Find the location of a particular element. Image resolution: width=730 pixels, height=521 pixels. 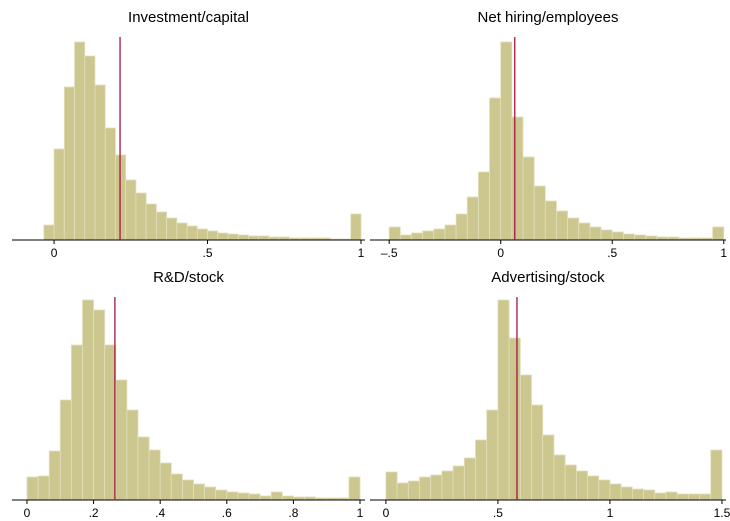

x-tick-label: .8 is located at coordinates (293, 513).